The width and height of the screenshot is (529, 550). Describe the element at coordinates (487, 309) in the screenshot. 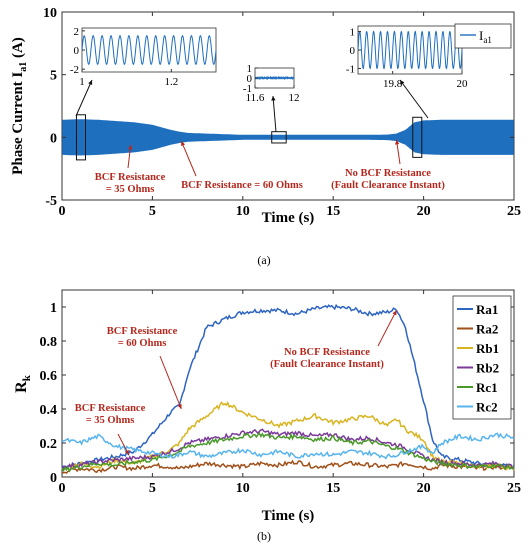

I see `legend-label-ra1: Ra1` at that location.